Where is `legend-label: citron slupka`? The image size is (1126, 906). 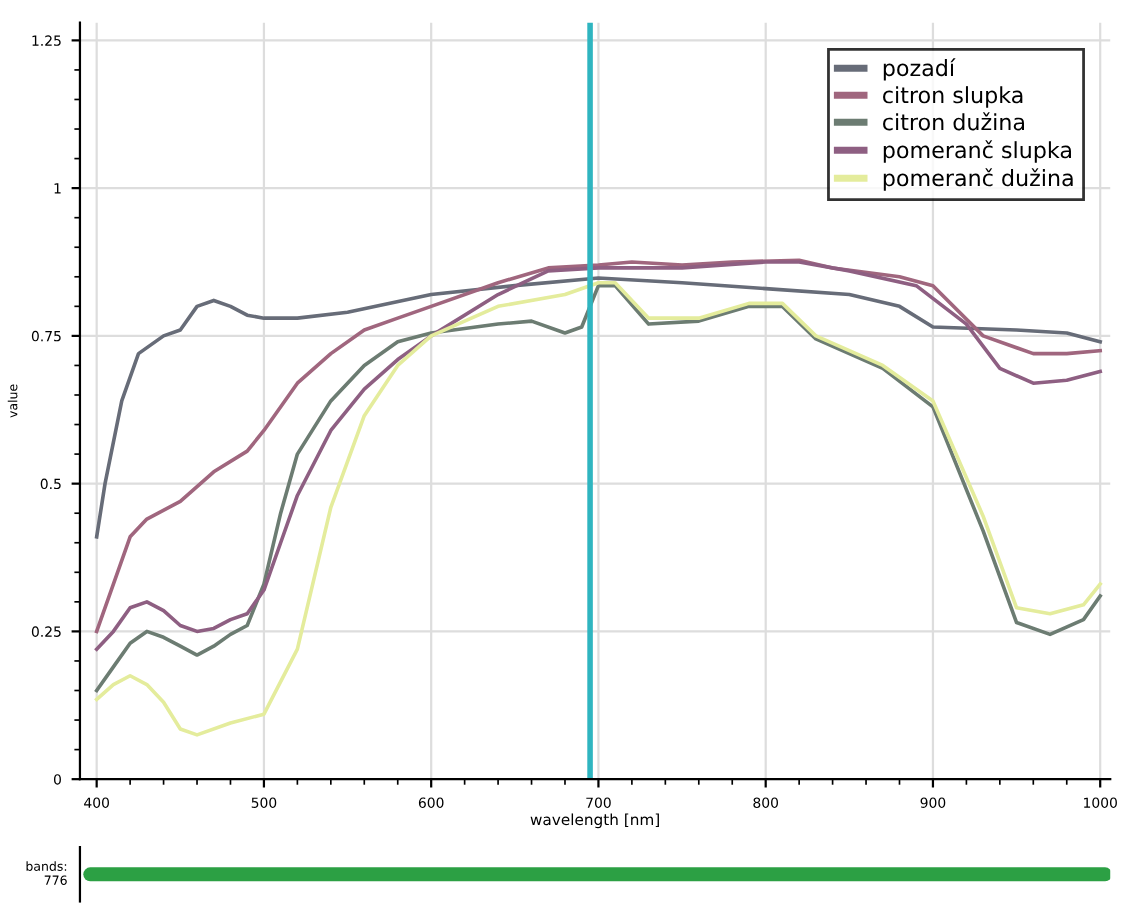
legend-label: citron slupka is located at coordinates (953, 97).